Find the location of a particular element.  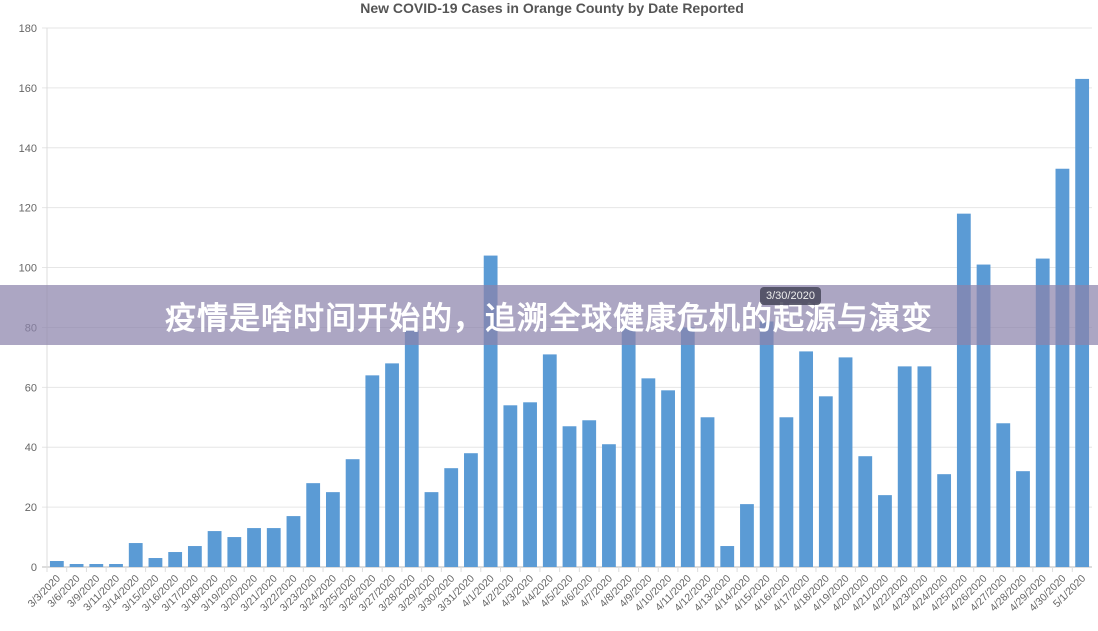

headline-text: 疫情是啥时间开始的，追溯全球健康危机的起源与演变 is located at coordinates (549, 318).